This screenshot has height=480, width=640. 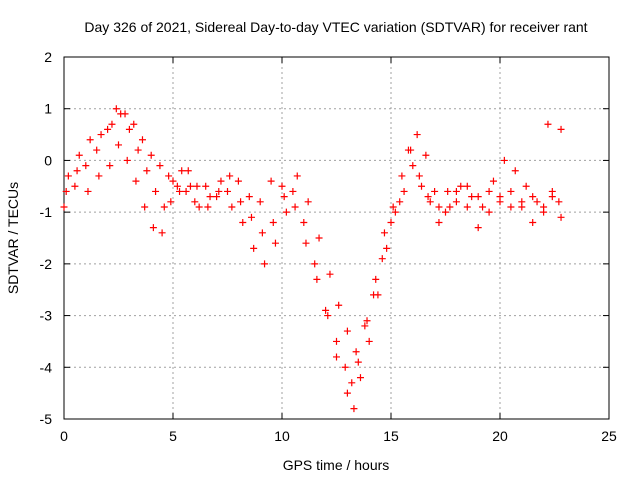 What do you see at coordinates (46, 212) in the screenshot?
I see `y-tick-label: -1` at bounding box center [46, 212].